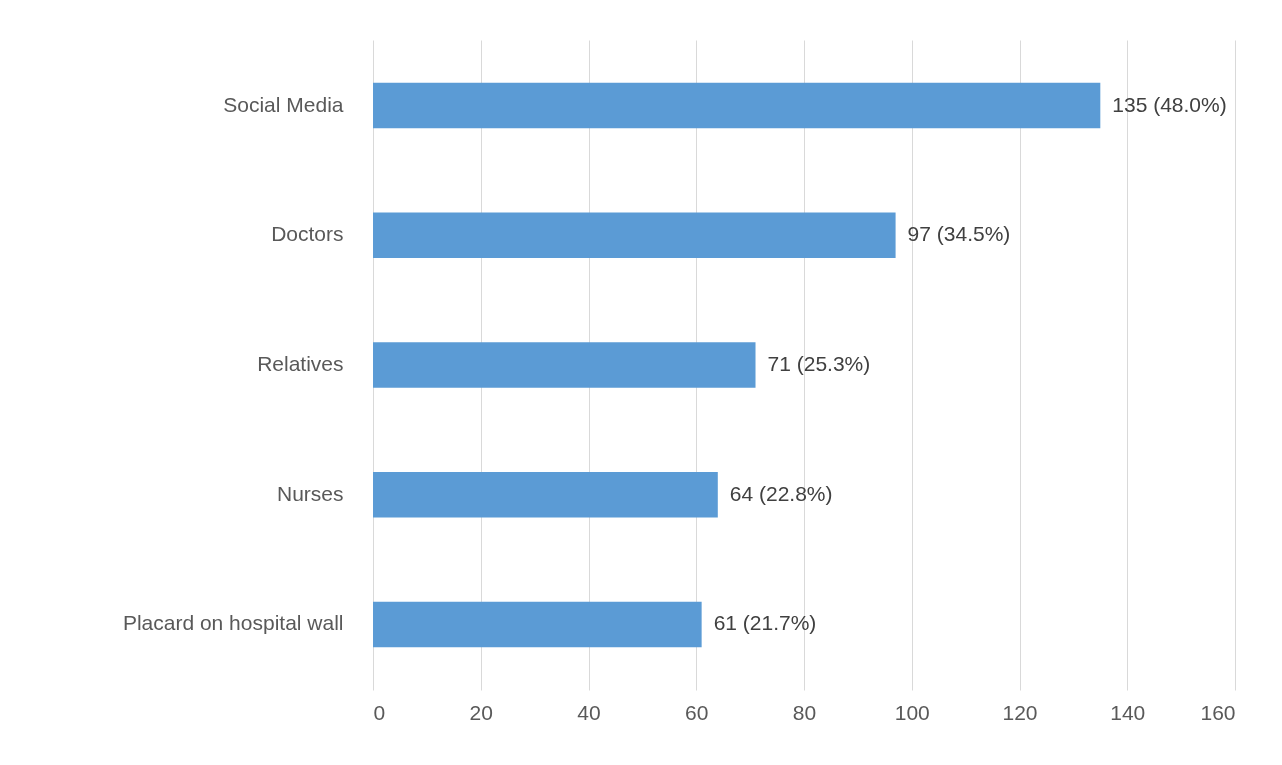 Image resolution: width=1282 pixels, height=765 pixels. I want to click on data-label: 64 (22.8%), so click(781, 493).